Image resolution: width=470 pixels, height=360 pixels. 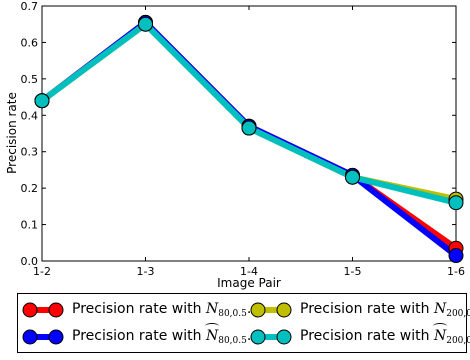 What do you see at coordinates (249, 271) in the screenshot?
I see `x-tick-label: 1-4` at bounding box center [249, 271].